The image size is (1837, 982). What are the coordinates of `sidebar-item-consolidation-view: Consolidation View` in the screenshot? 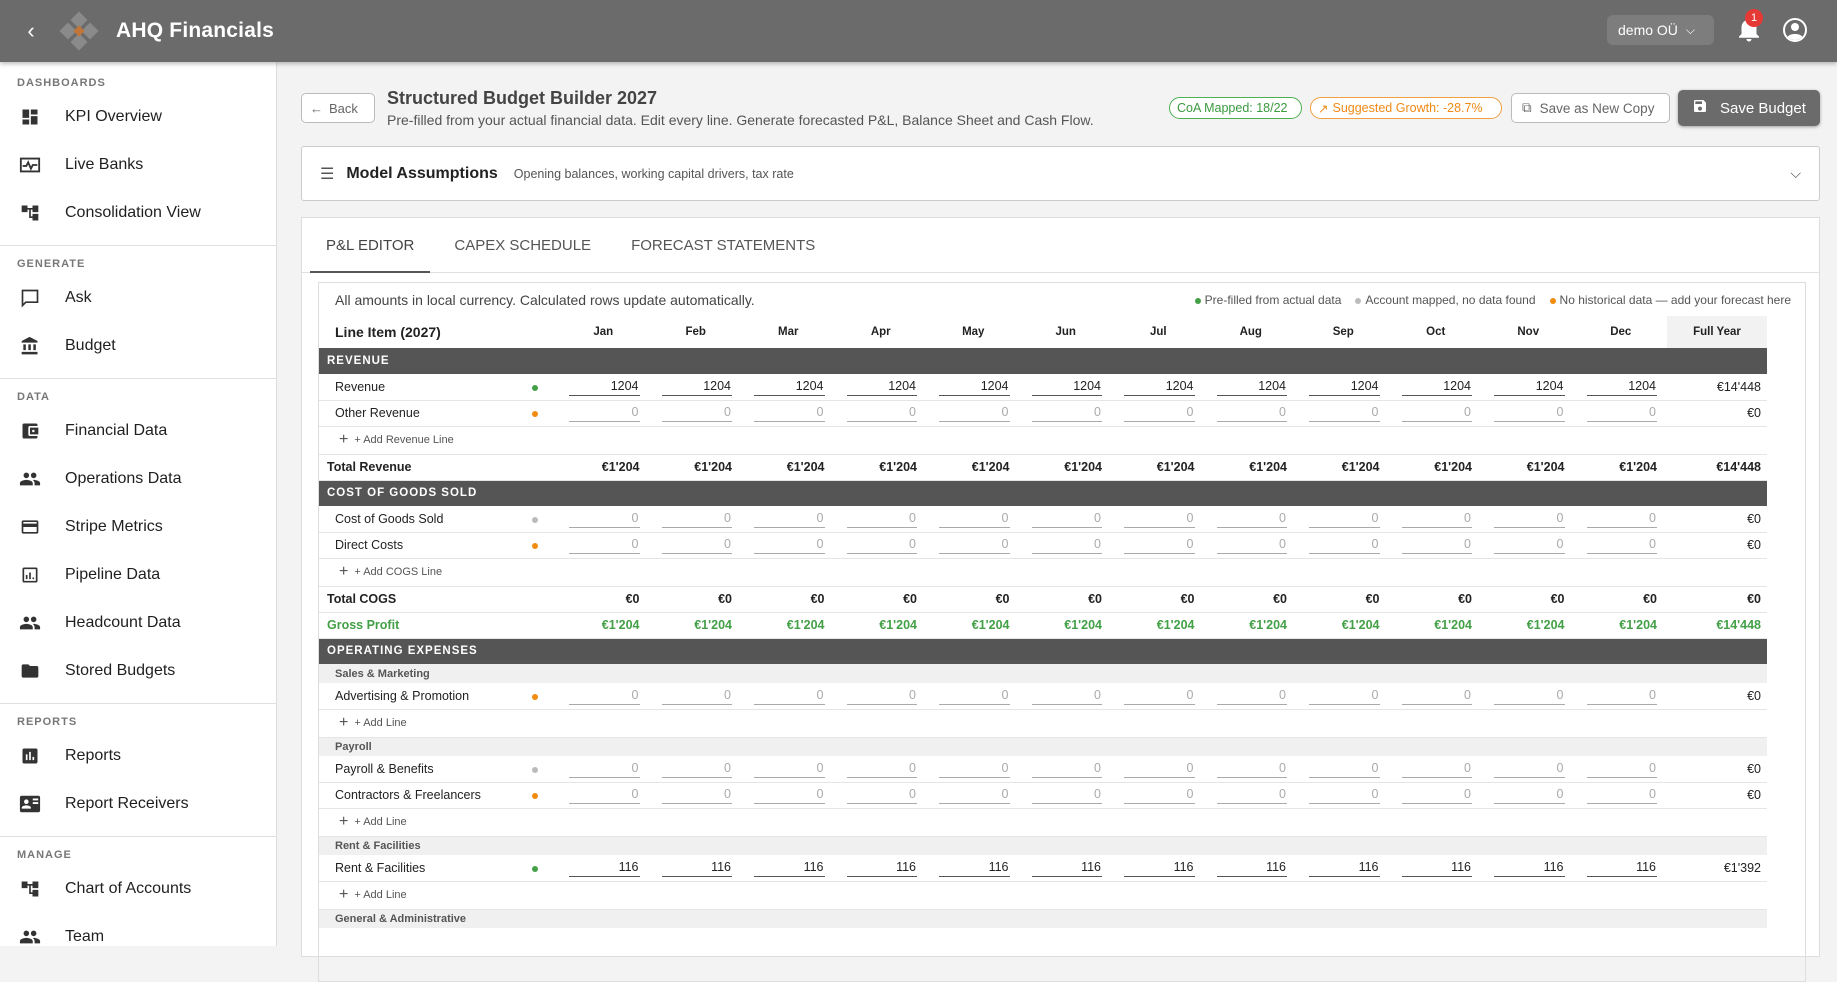 It's located at (138, 213).